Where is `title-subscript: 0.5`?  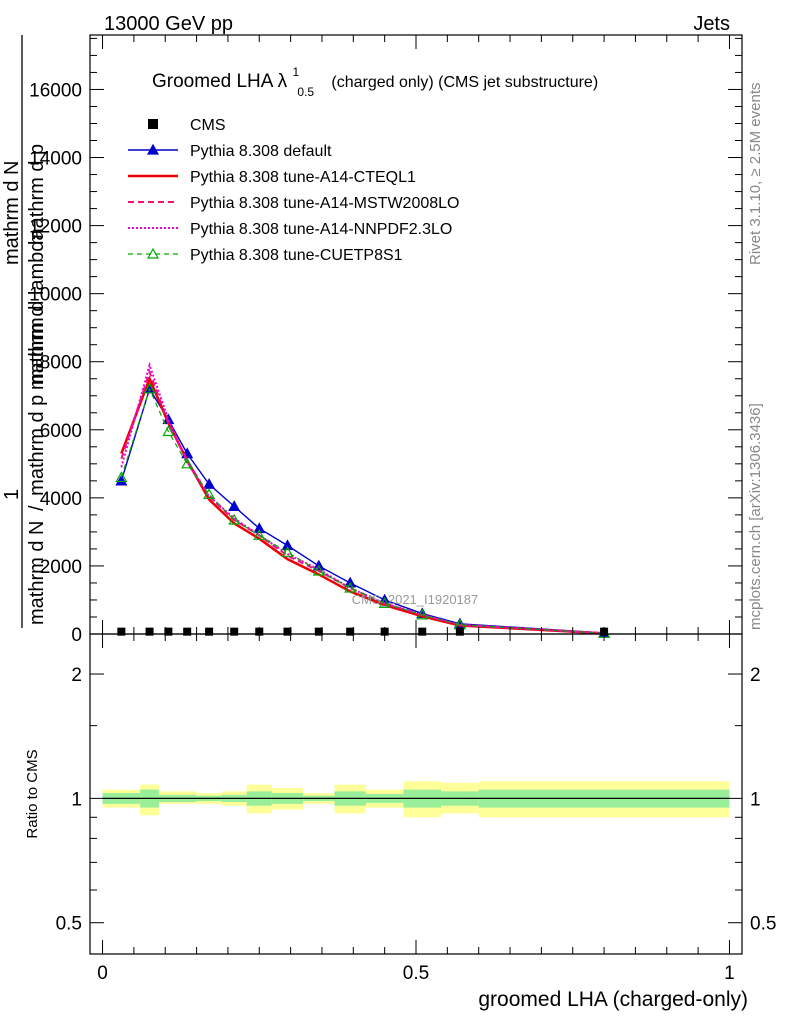 title-subscript: 0.5 is located at coordinates (305, 92).